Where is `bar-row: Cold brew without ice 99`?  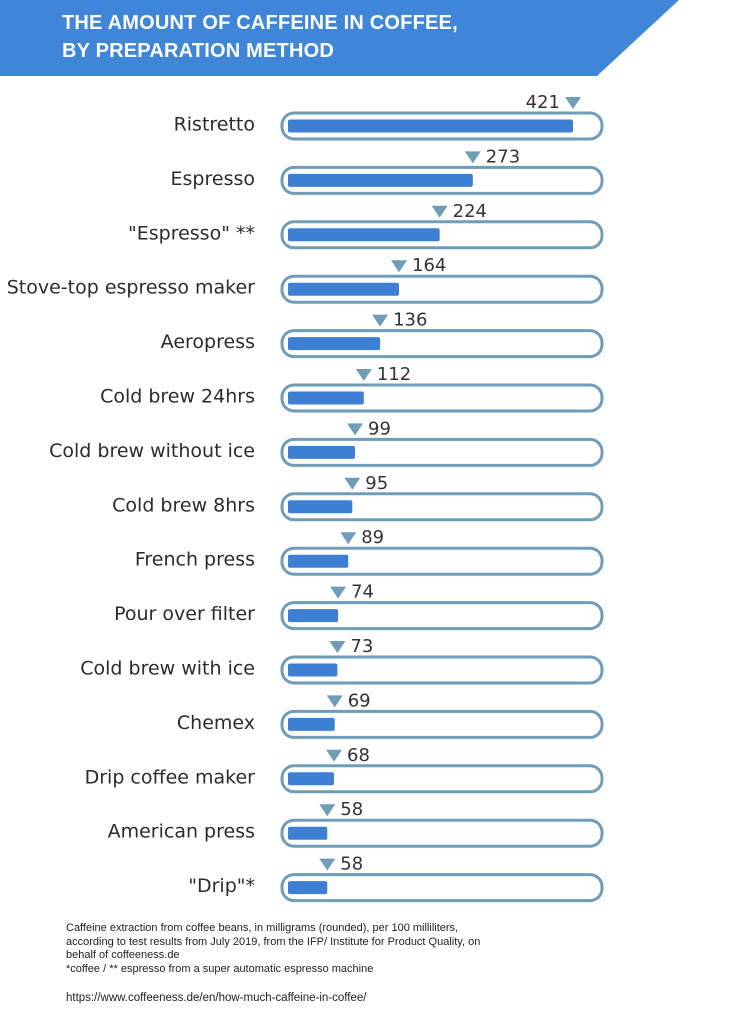 bar-row: Cold brew without ice 99 is located at coordinates (326, 442).